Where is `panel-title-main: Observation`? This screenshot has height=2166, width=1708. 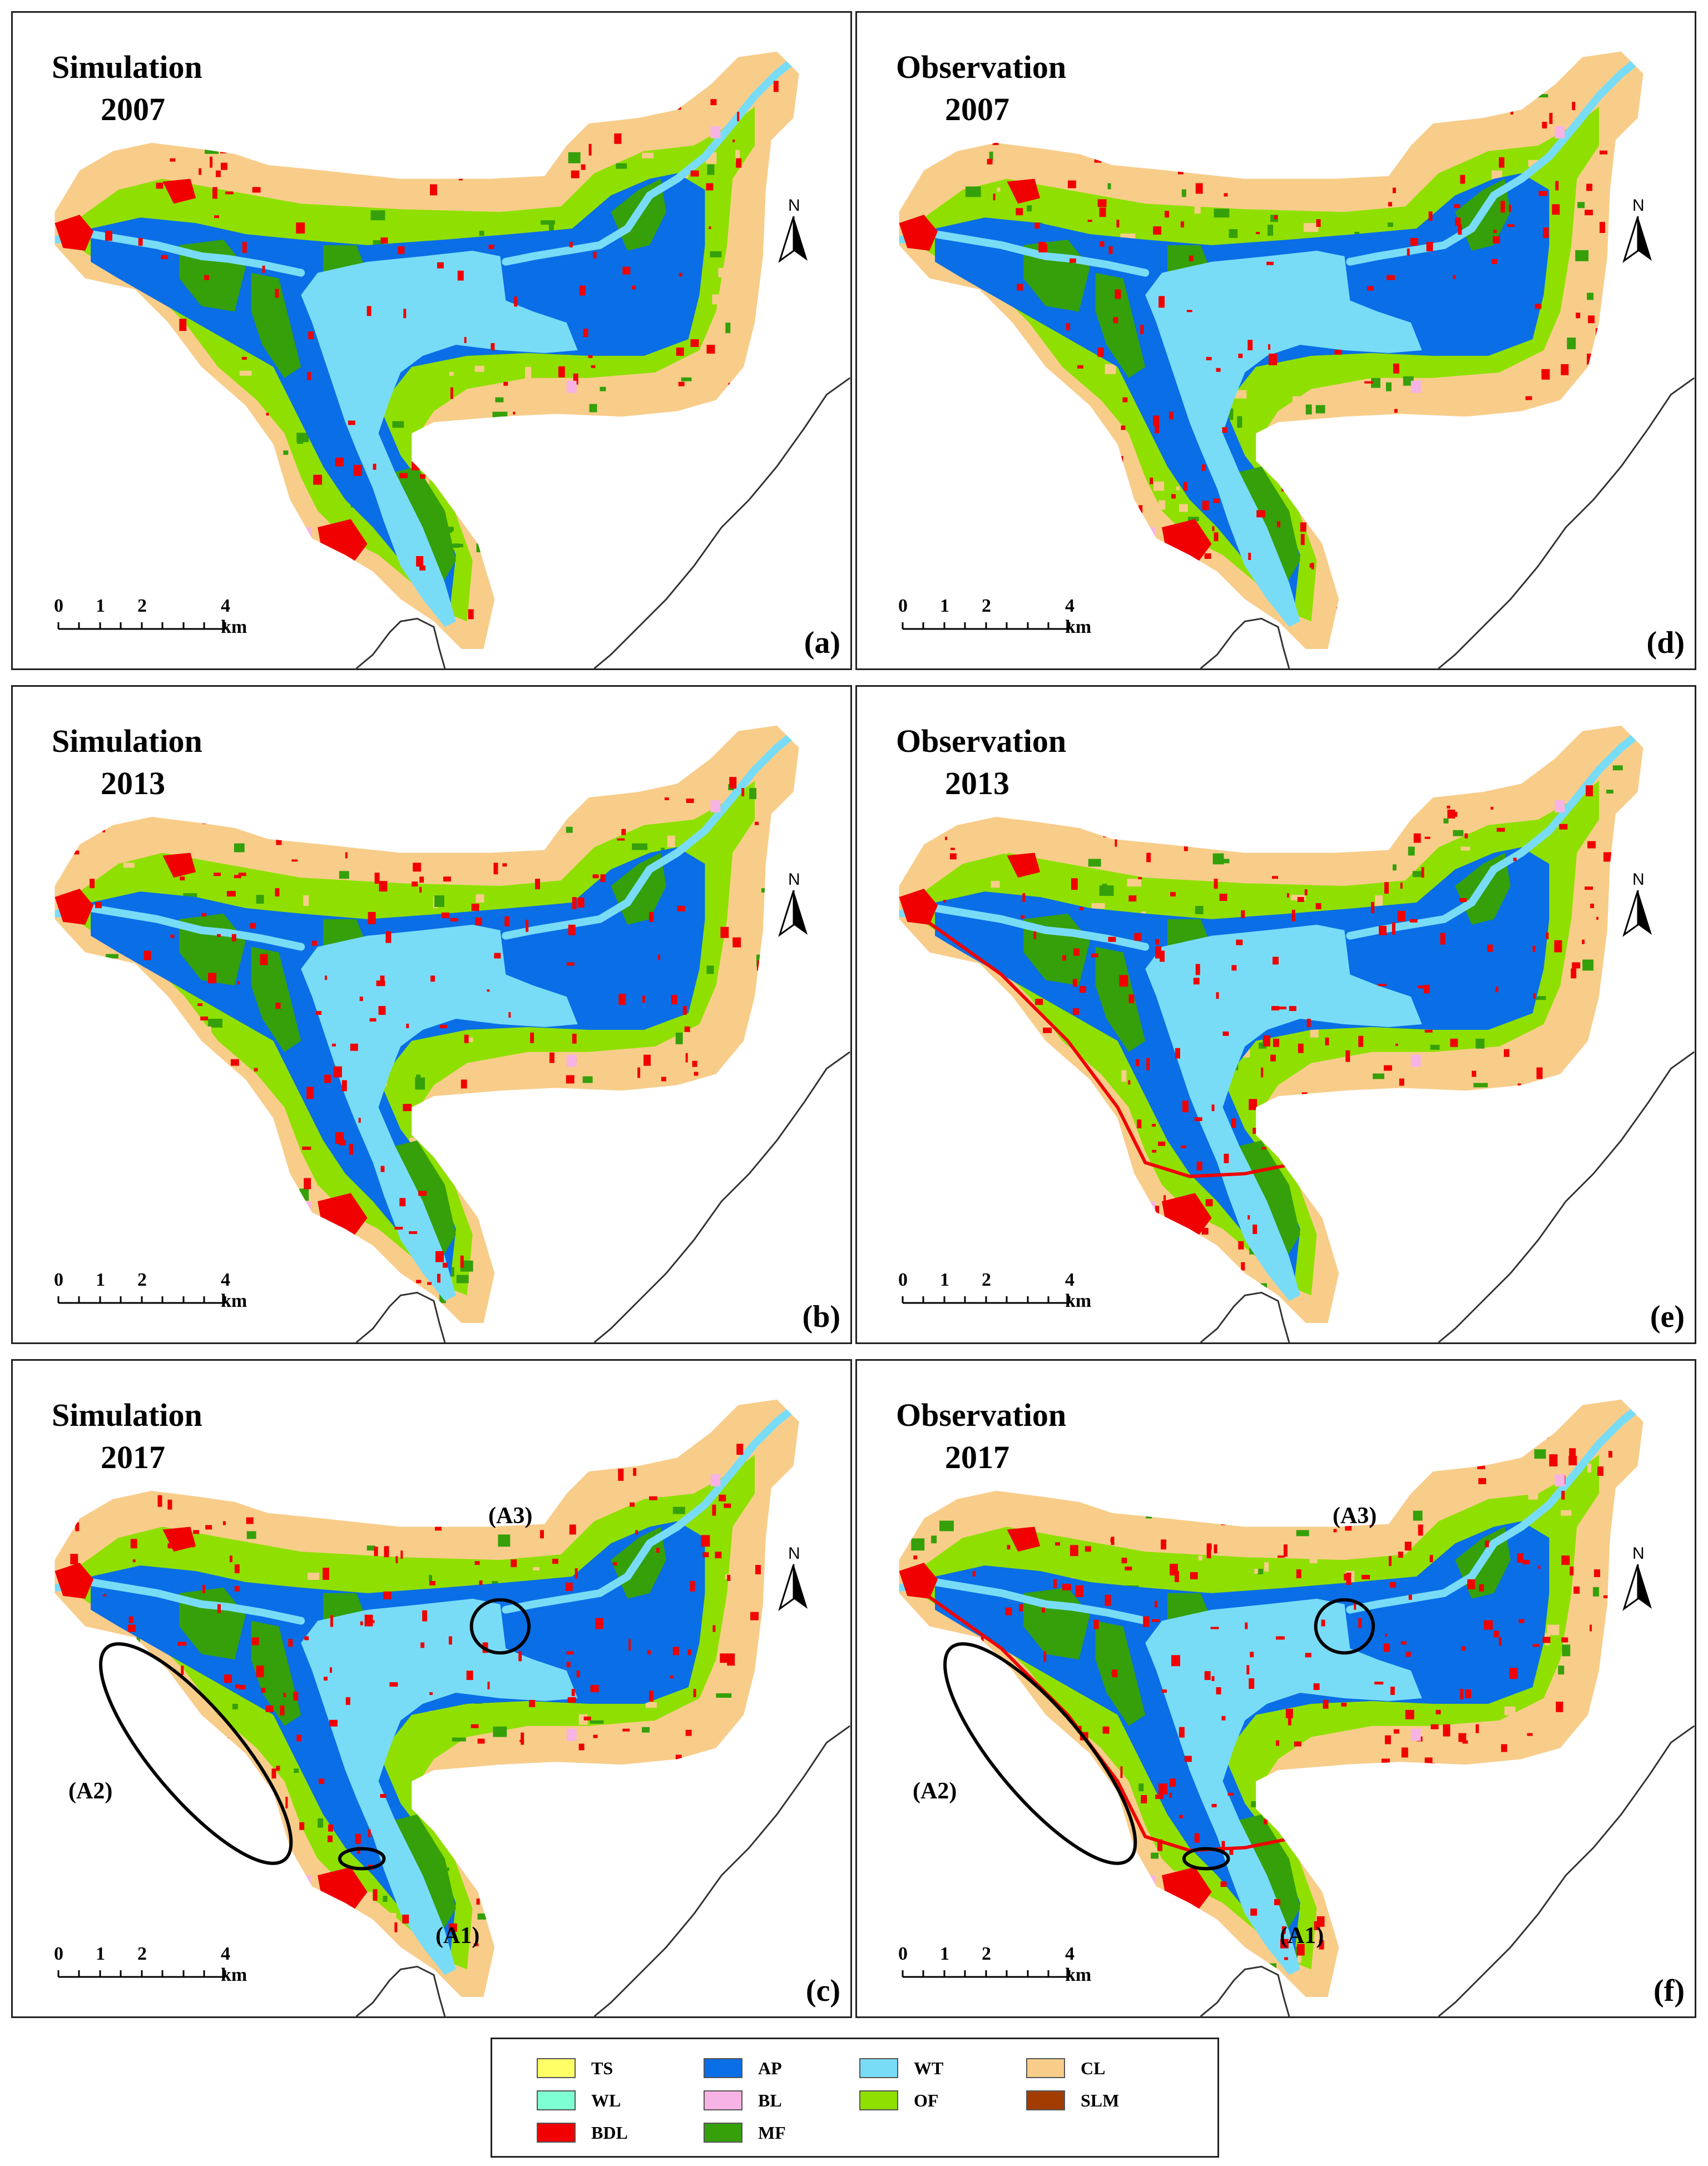
panel-title-main: Observation is located at coordinates (981, 741).